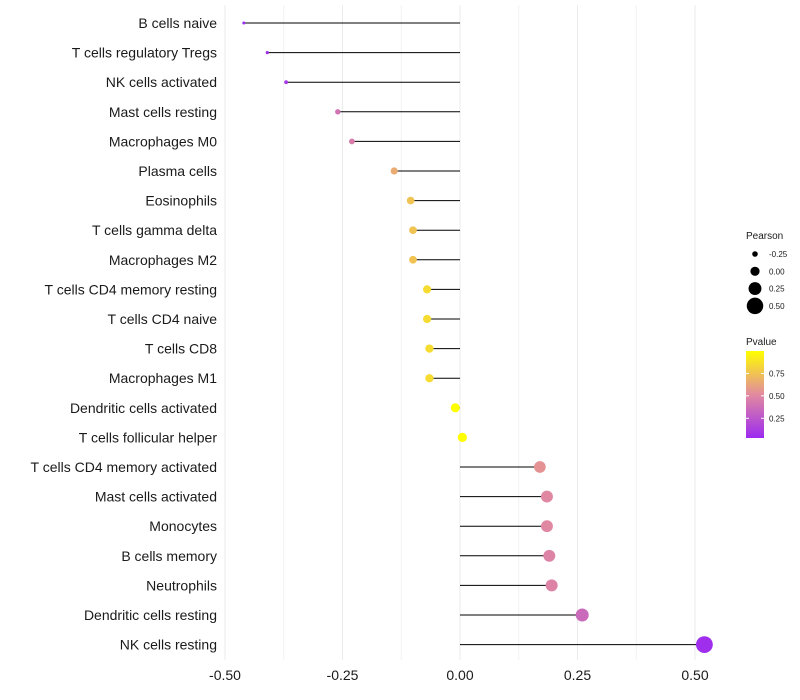  I want to click on category-label: T cells gamma delta, so click(154, 230).